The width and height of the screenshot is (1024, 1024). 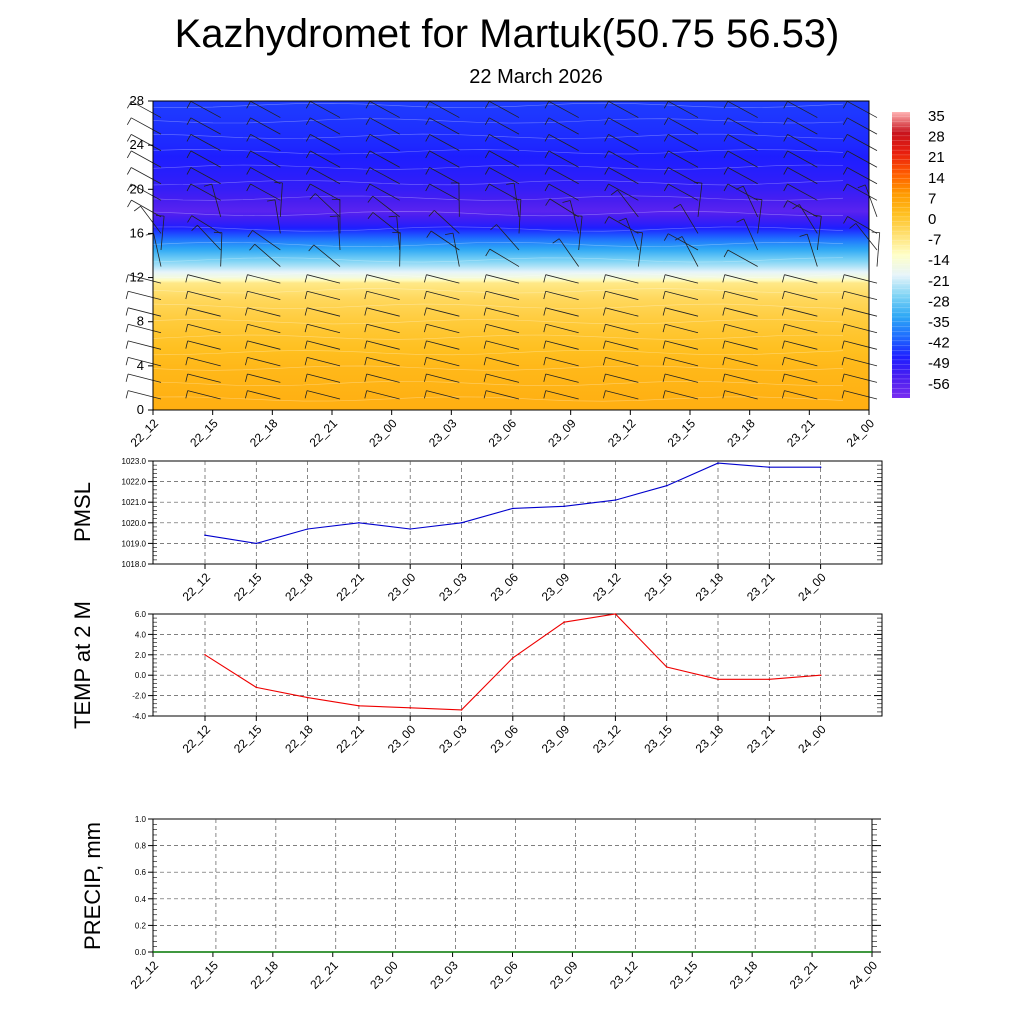 What do you see at coordinates (140, 365) in the screenshot?
I see `y-tick-label: 4` at bounding box center [140, 365].